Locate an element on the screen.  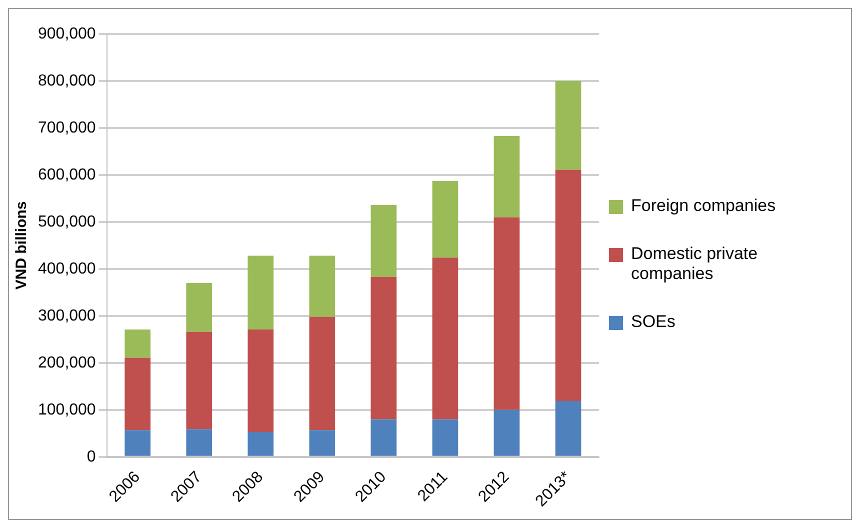
y-tick-label: 900,000 is located at coordinates (67, 33).